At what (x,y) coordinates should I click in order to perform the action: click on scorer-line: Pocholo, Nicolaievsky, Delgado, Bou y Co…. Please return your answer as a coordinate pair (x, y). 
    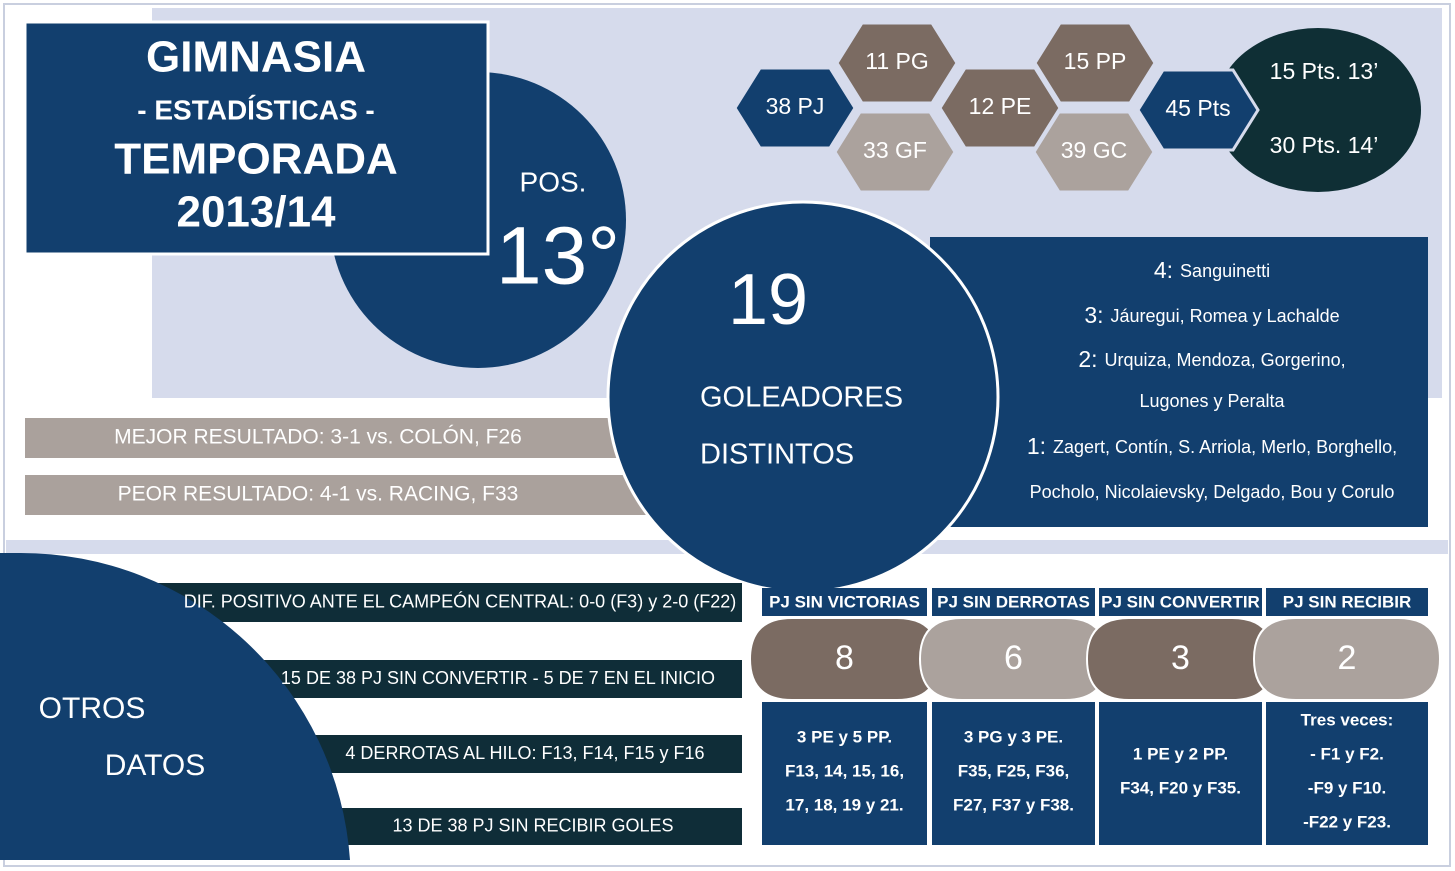
    Looking at the image, I should click on (1212, 492).